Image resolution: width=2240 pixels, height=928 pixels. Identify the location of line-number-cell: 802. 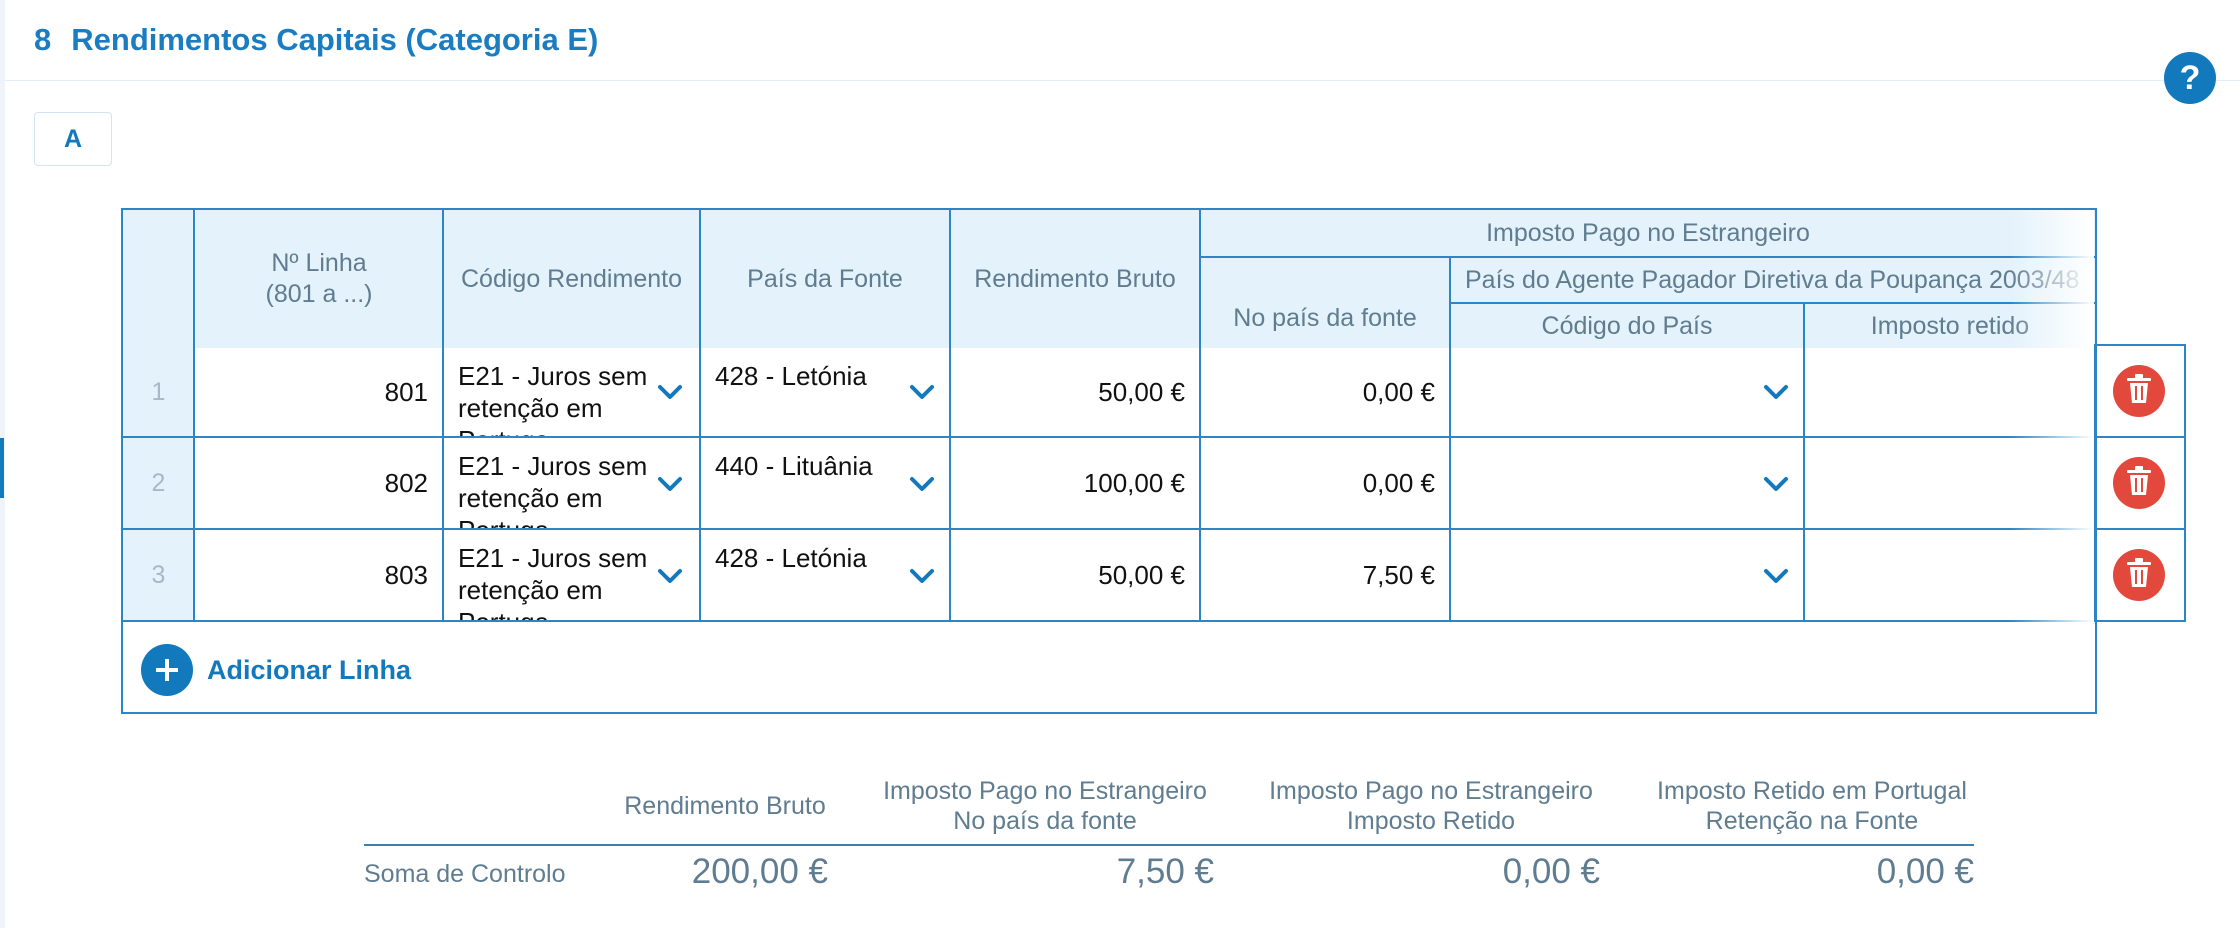
(406, 482).